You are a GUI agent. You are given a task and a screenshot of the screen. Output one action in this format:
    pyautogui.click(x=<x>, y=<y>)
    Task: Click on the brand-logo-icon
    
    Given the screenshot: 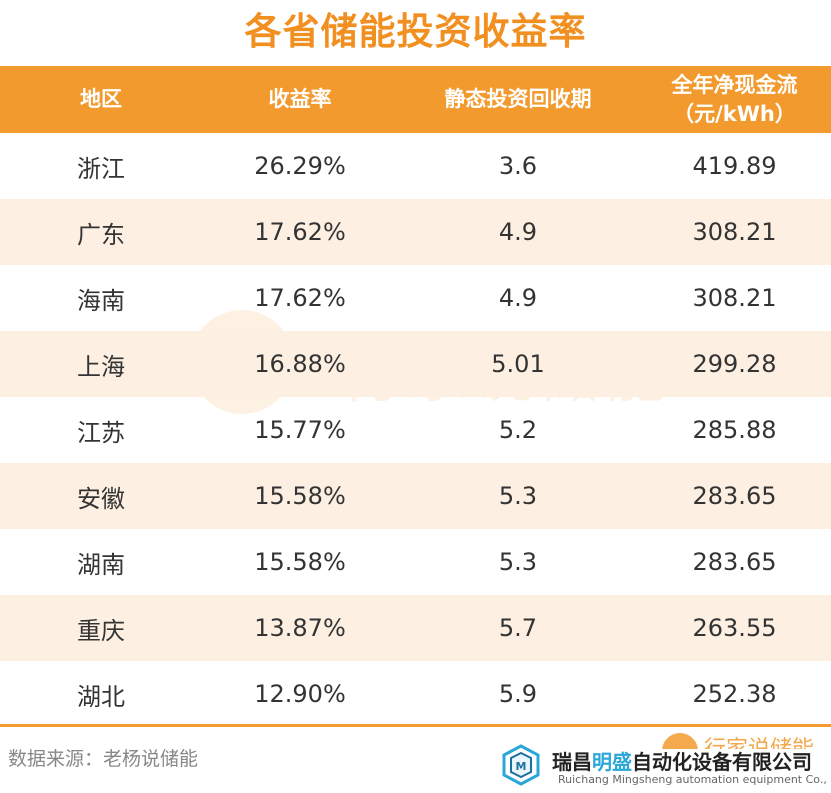 What is the action you would take?
    pyautogui.click(x=680, y=741)
    